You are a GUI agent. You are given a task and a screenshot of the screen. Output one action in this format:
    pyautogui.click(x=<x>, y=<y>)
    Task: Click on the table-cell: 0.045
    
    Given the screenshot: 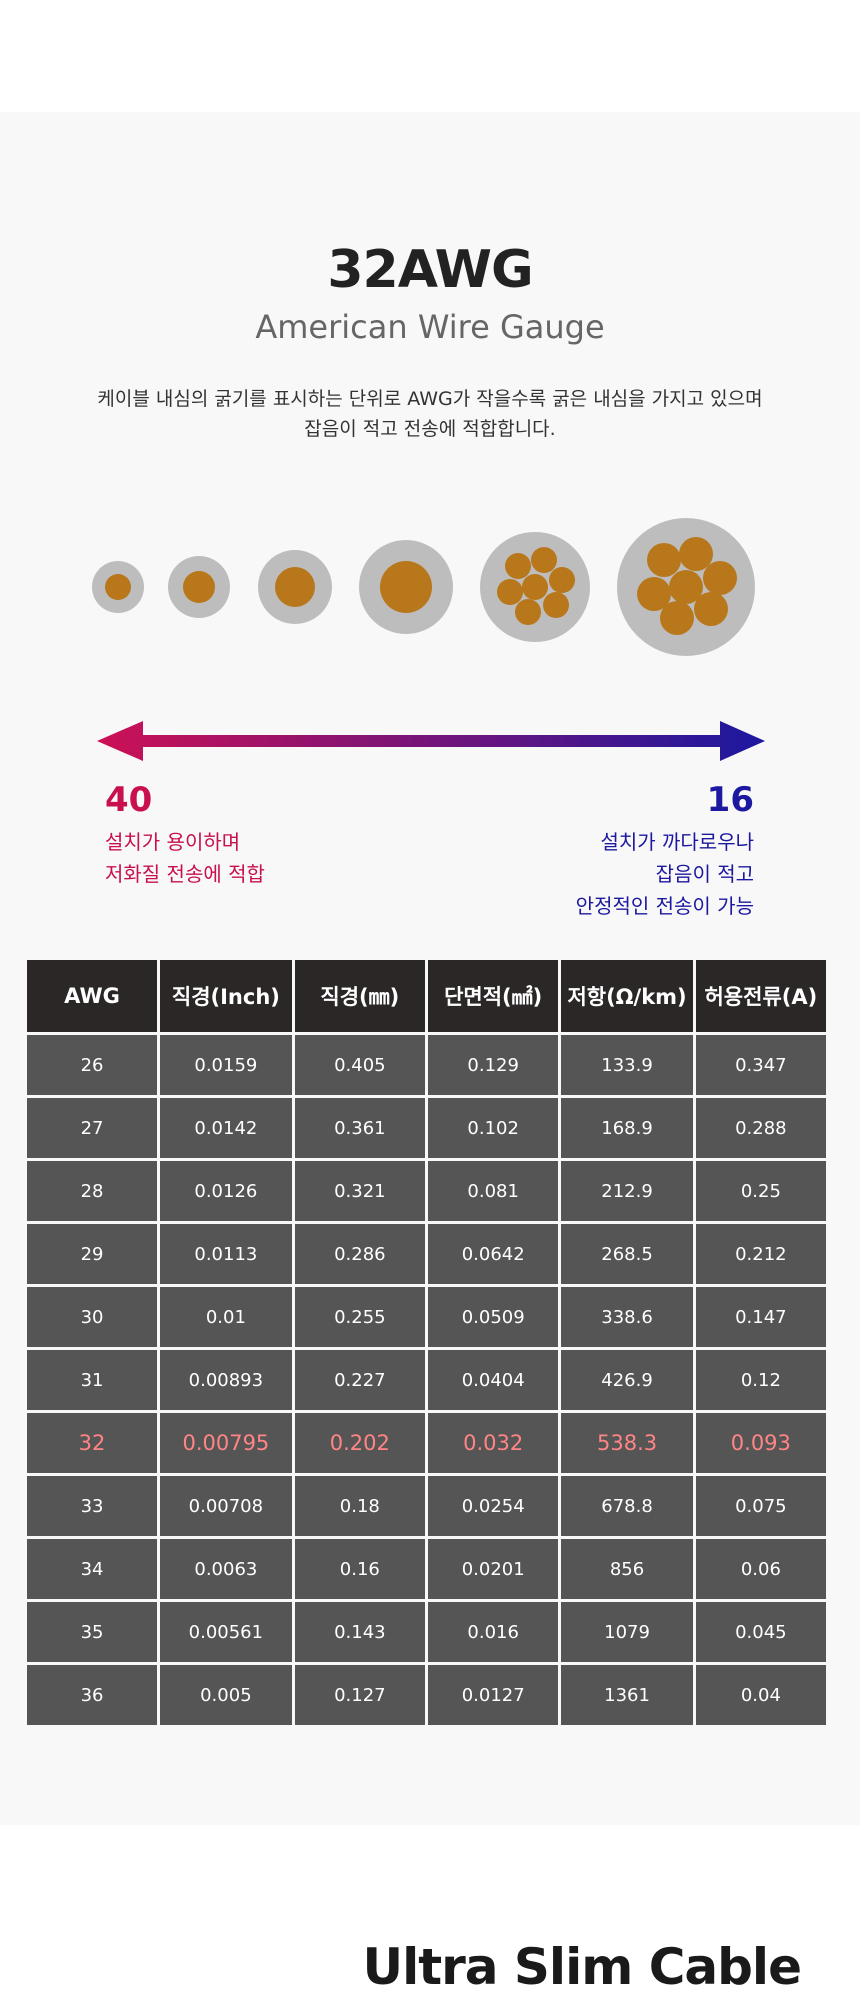 What is the action you would take?
    pyautogui.click(x=760, y=1632)
    